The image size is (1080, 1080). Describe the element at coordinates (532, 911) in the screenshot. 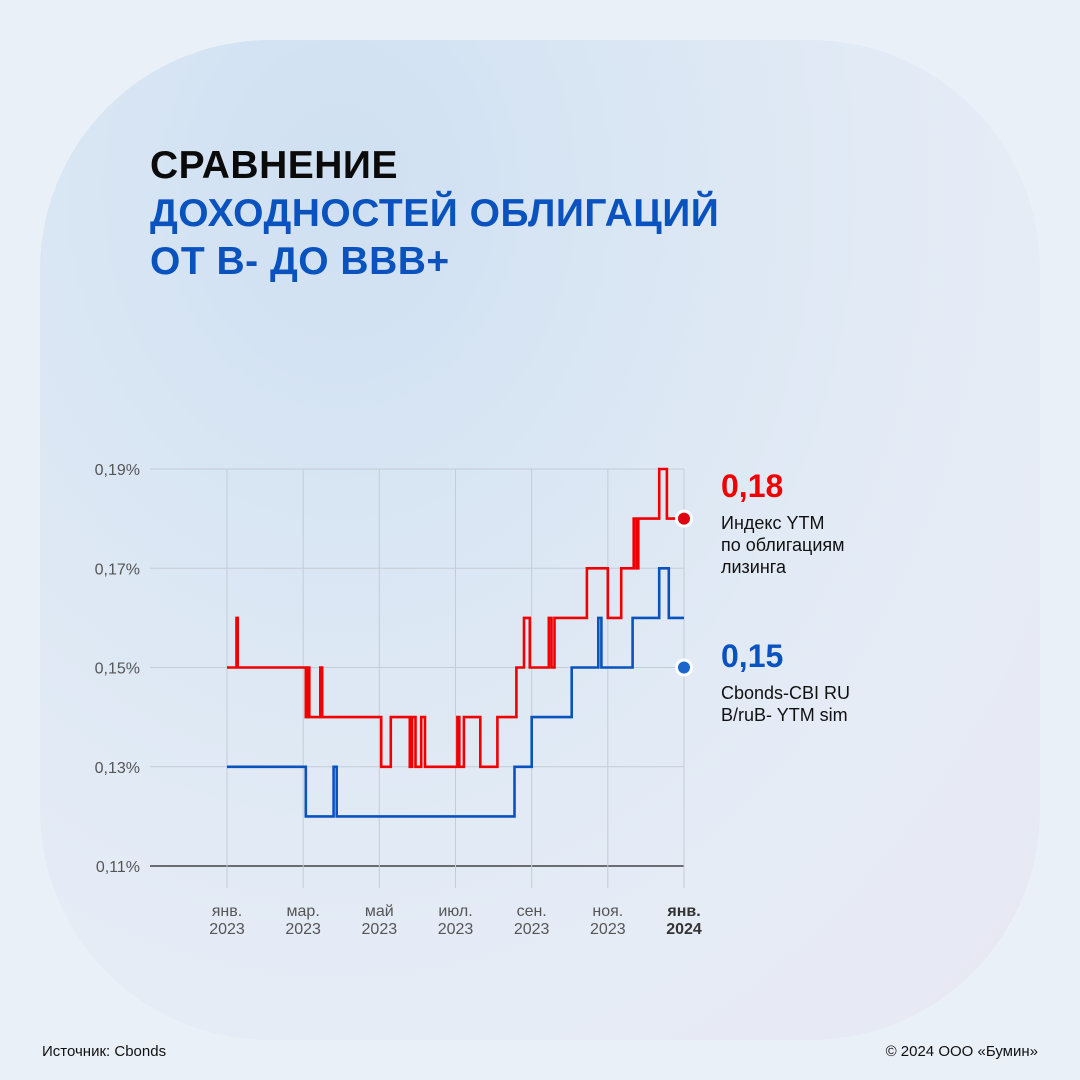

I see `x-tick-label-month: сен.` at that location.